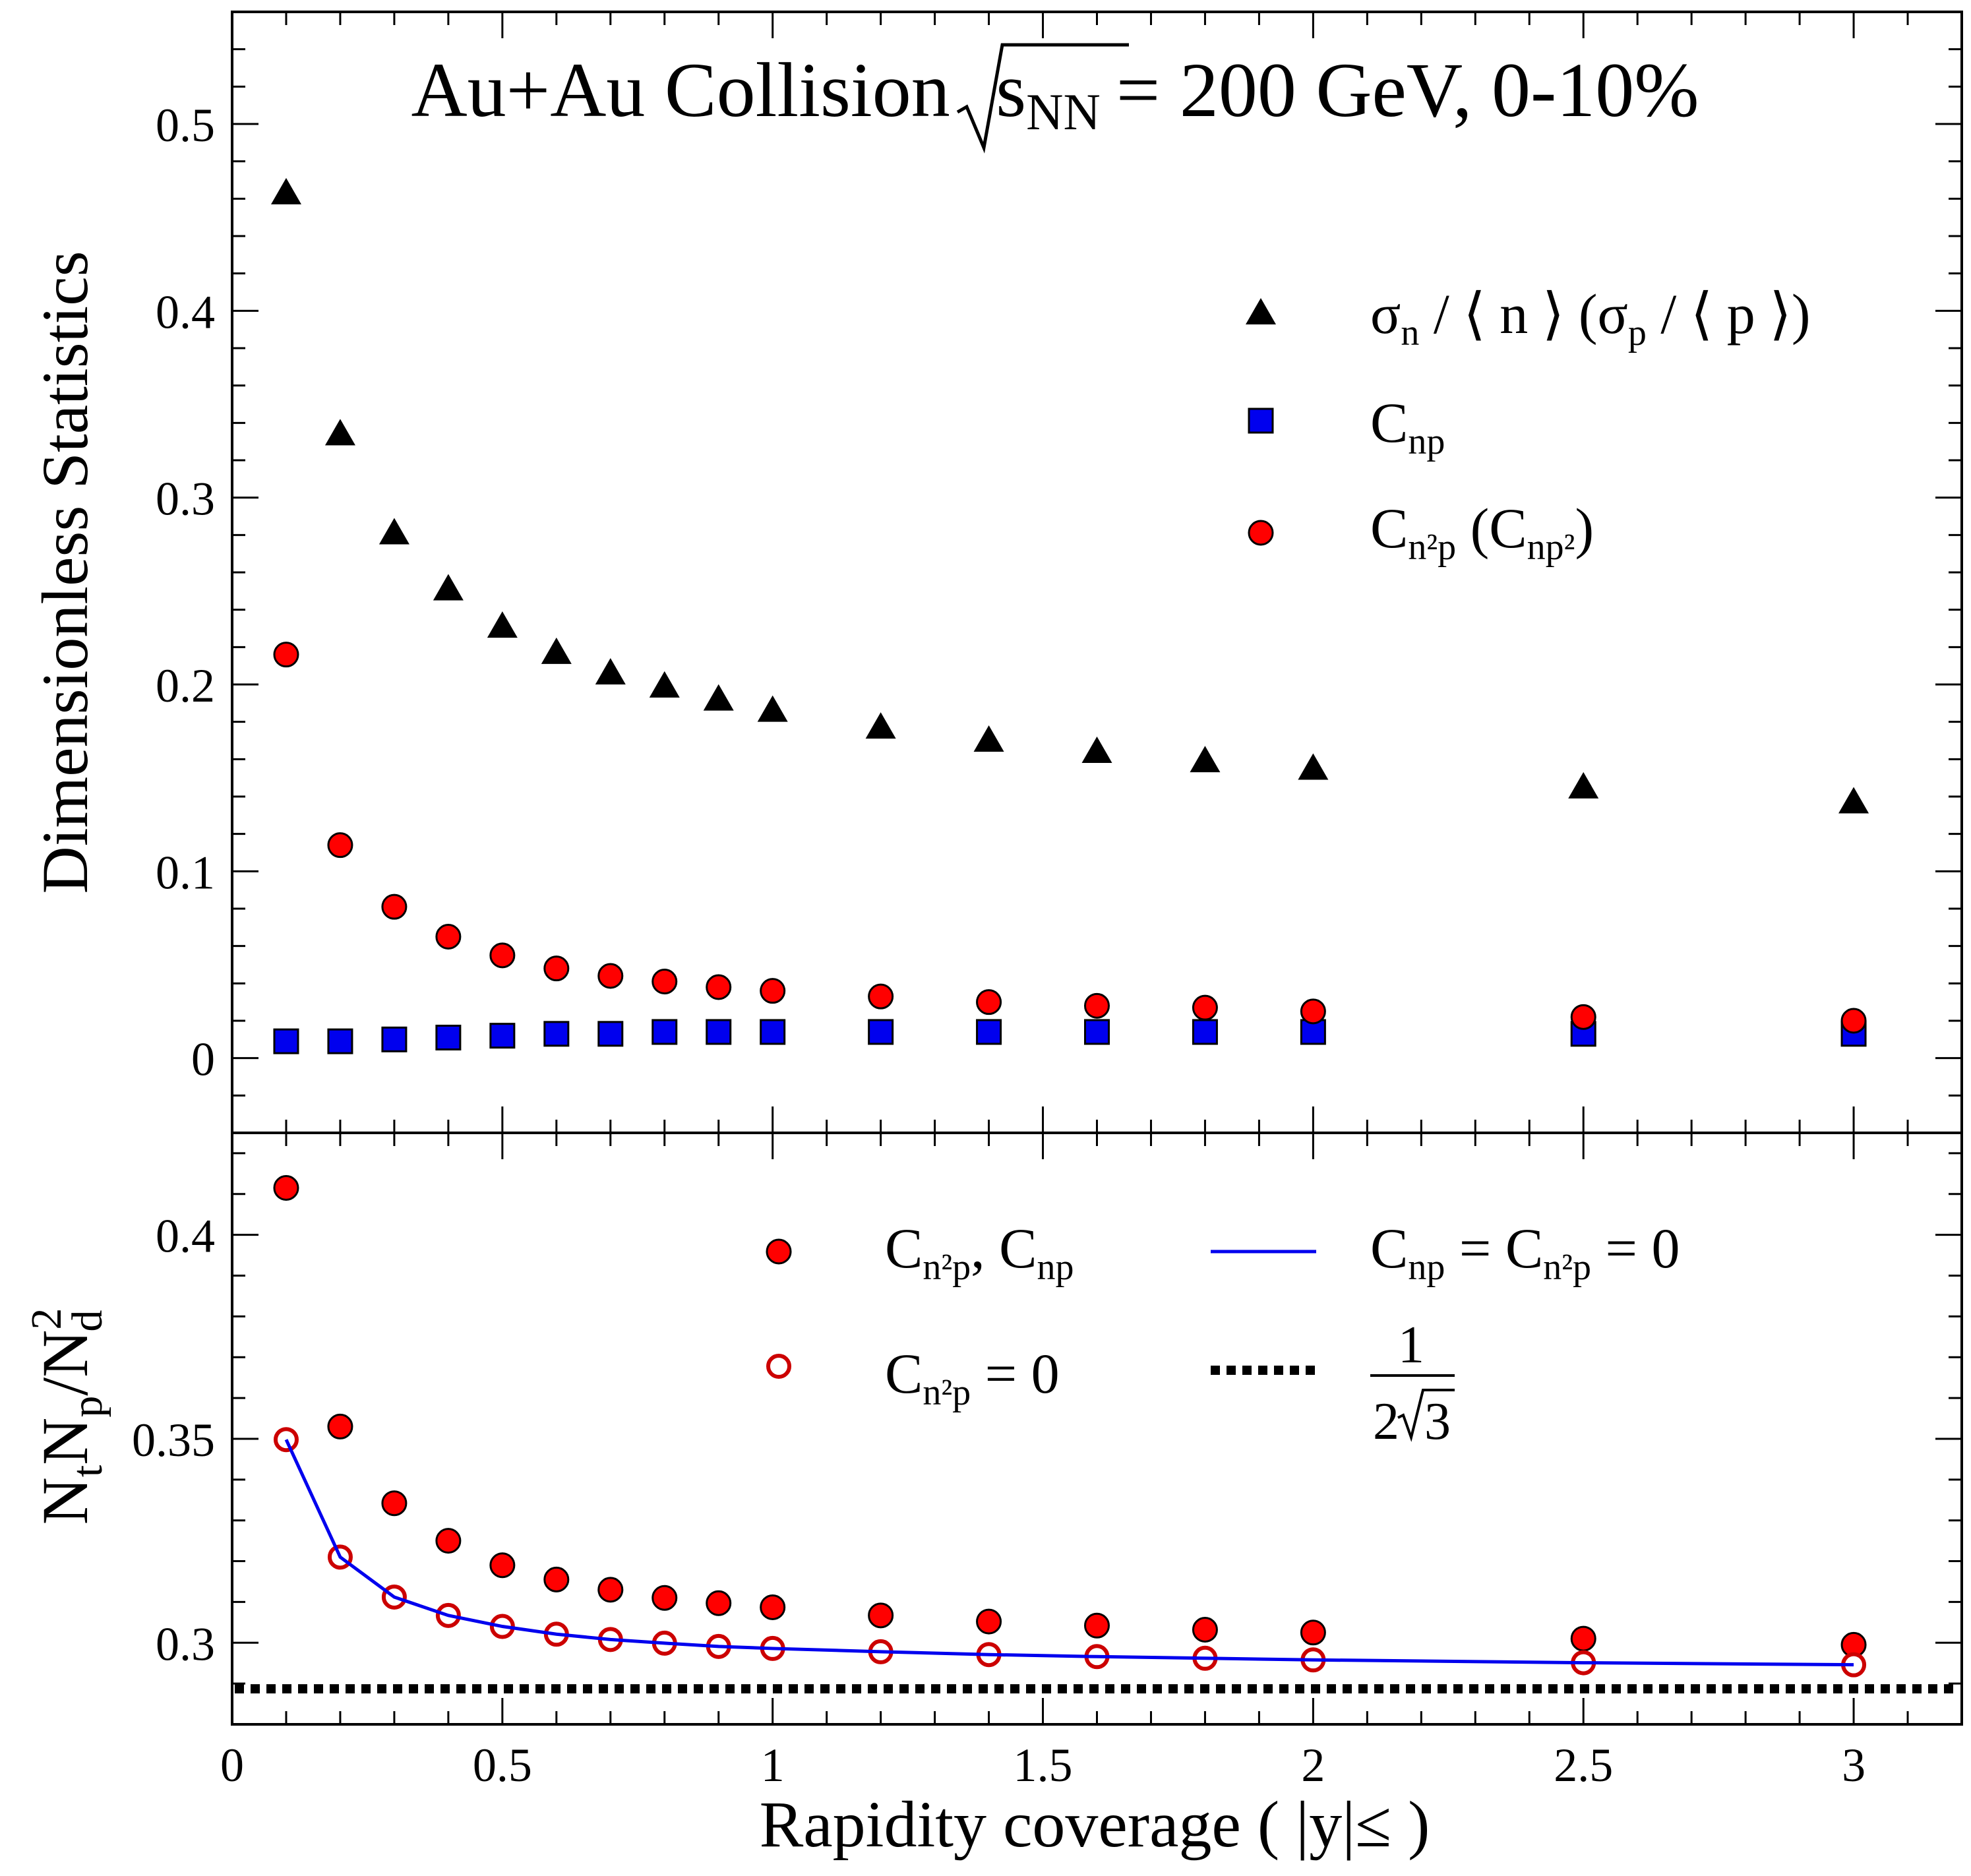 The width and height of the screenshot is (1971, 1876). I want to click on bottom-ylabel-sup: 2, so click(46, 1319).